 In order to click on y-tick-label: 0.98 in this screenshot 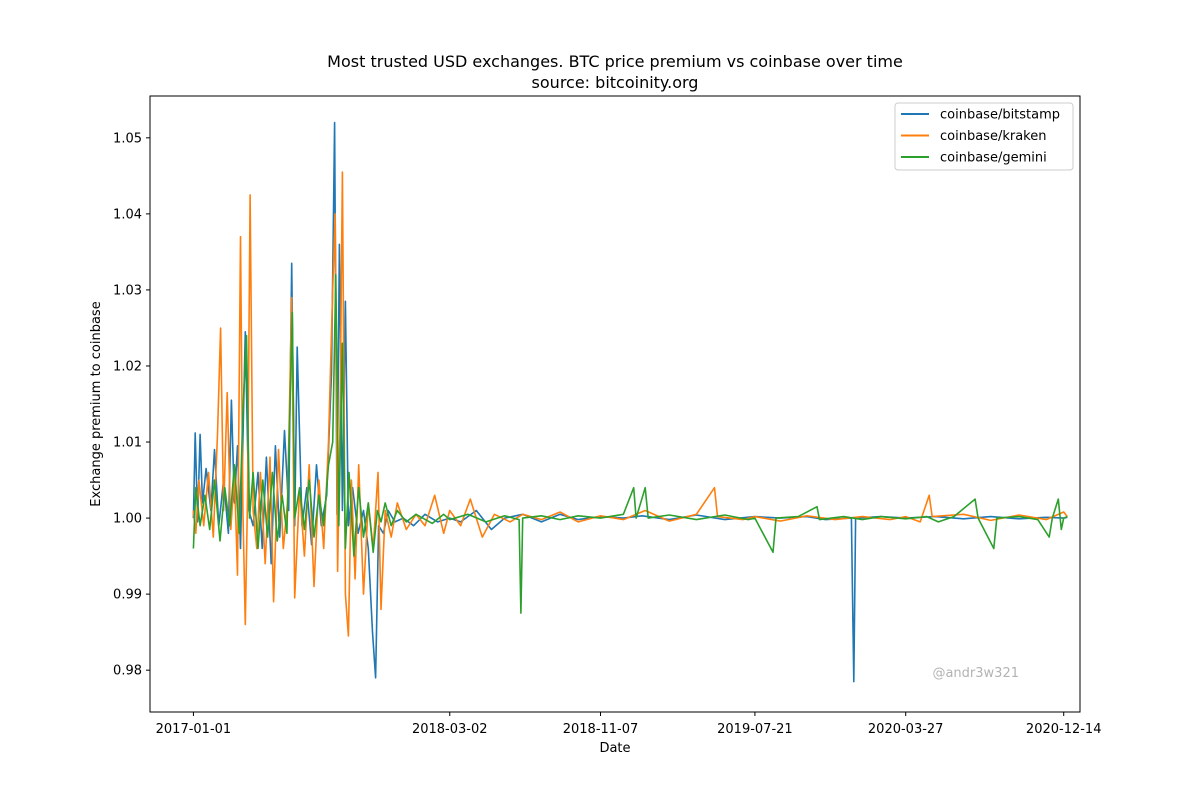, I will do `click(127, 671)`.